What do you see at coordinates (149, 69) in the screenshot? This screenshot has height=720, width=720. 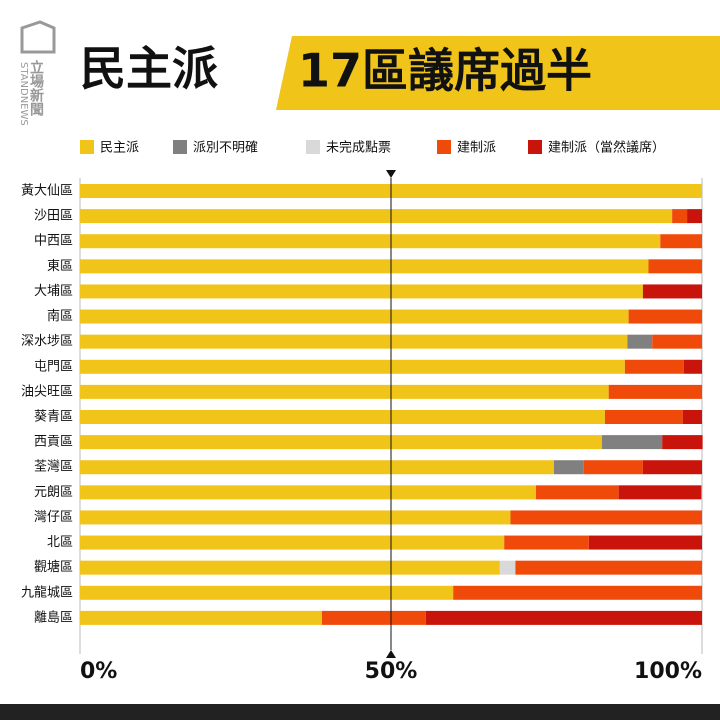 I see `title-left: 民主派` at bounding box center [149, 69].